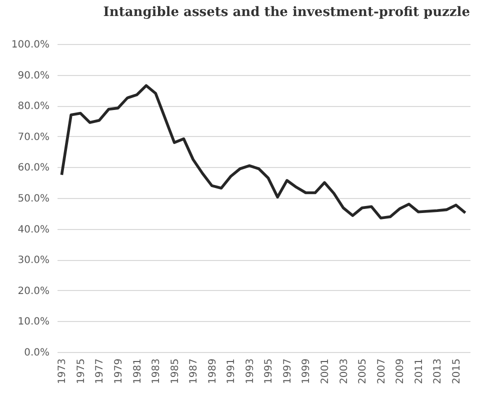 The height and width of the screenshot is (398, 500). Describe the element at coordinates (400, 371) in the screenshot. I see `x-tick-label: 2009` at that location.